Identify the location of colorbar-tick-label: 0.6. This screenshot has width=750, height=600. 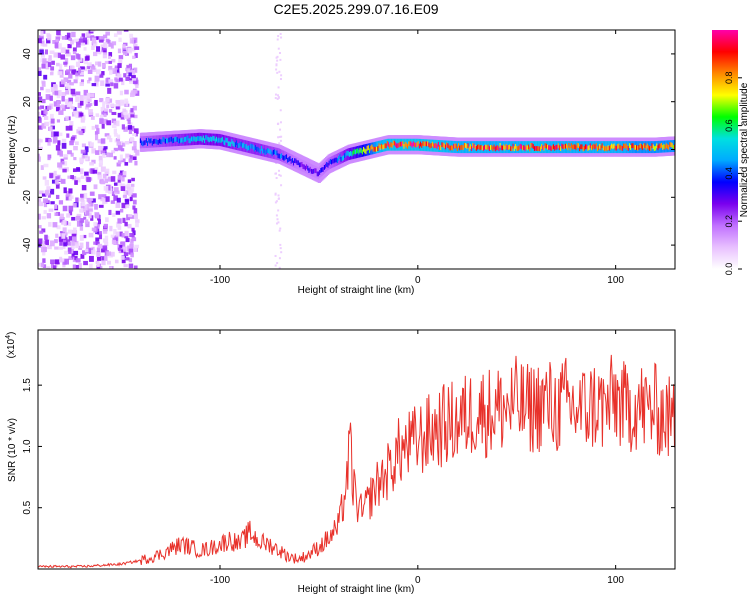
(729, 125).